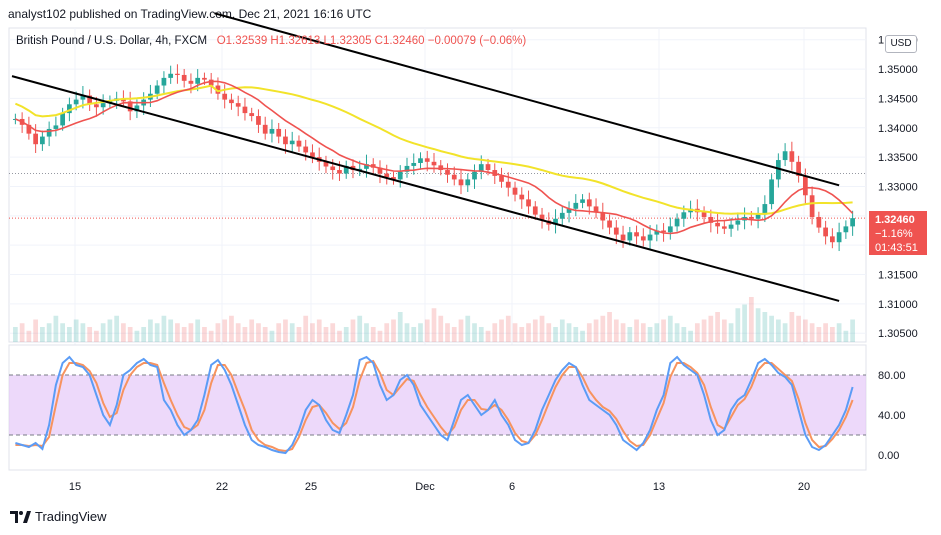  I want to click on time-axis: 15 22 25 Dec 6 13 20, so click(439, 487).